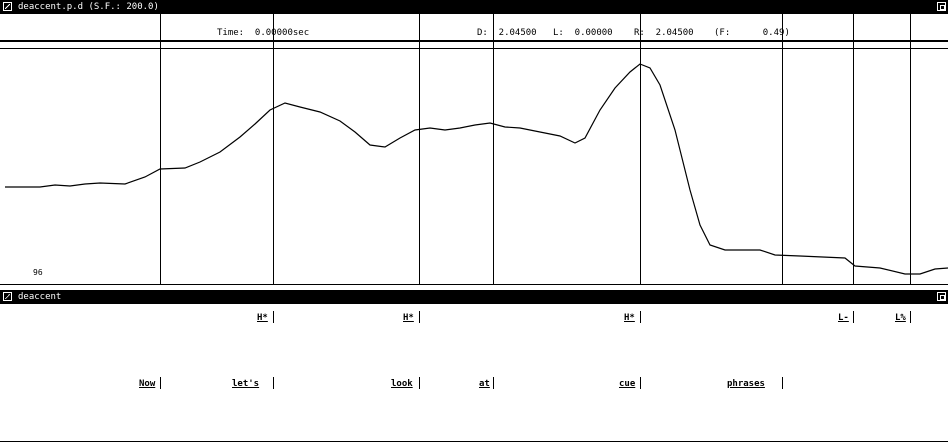 This screenshot has width=948, height=445. What do you see at coordinates (474, 284) in the screenshot?
I see `plot-bottom-border` at bounding box center [474, 284].